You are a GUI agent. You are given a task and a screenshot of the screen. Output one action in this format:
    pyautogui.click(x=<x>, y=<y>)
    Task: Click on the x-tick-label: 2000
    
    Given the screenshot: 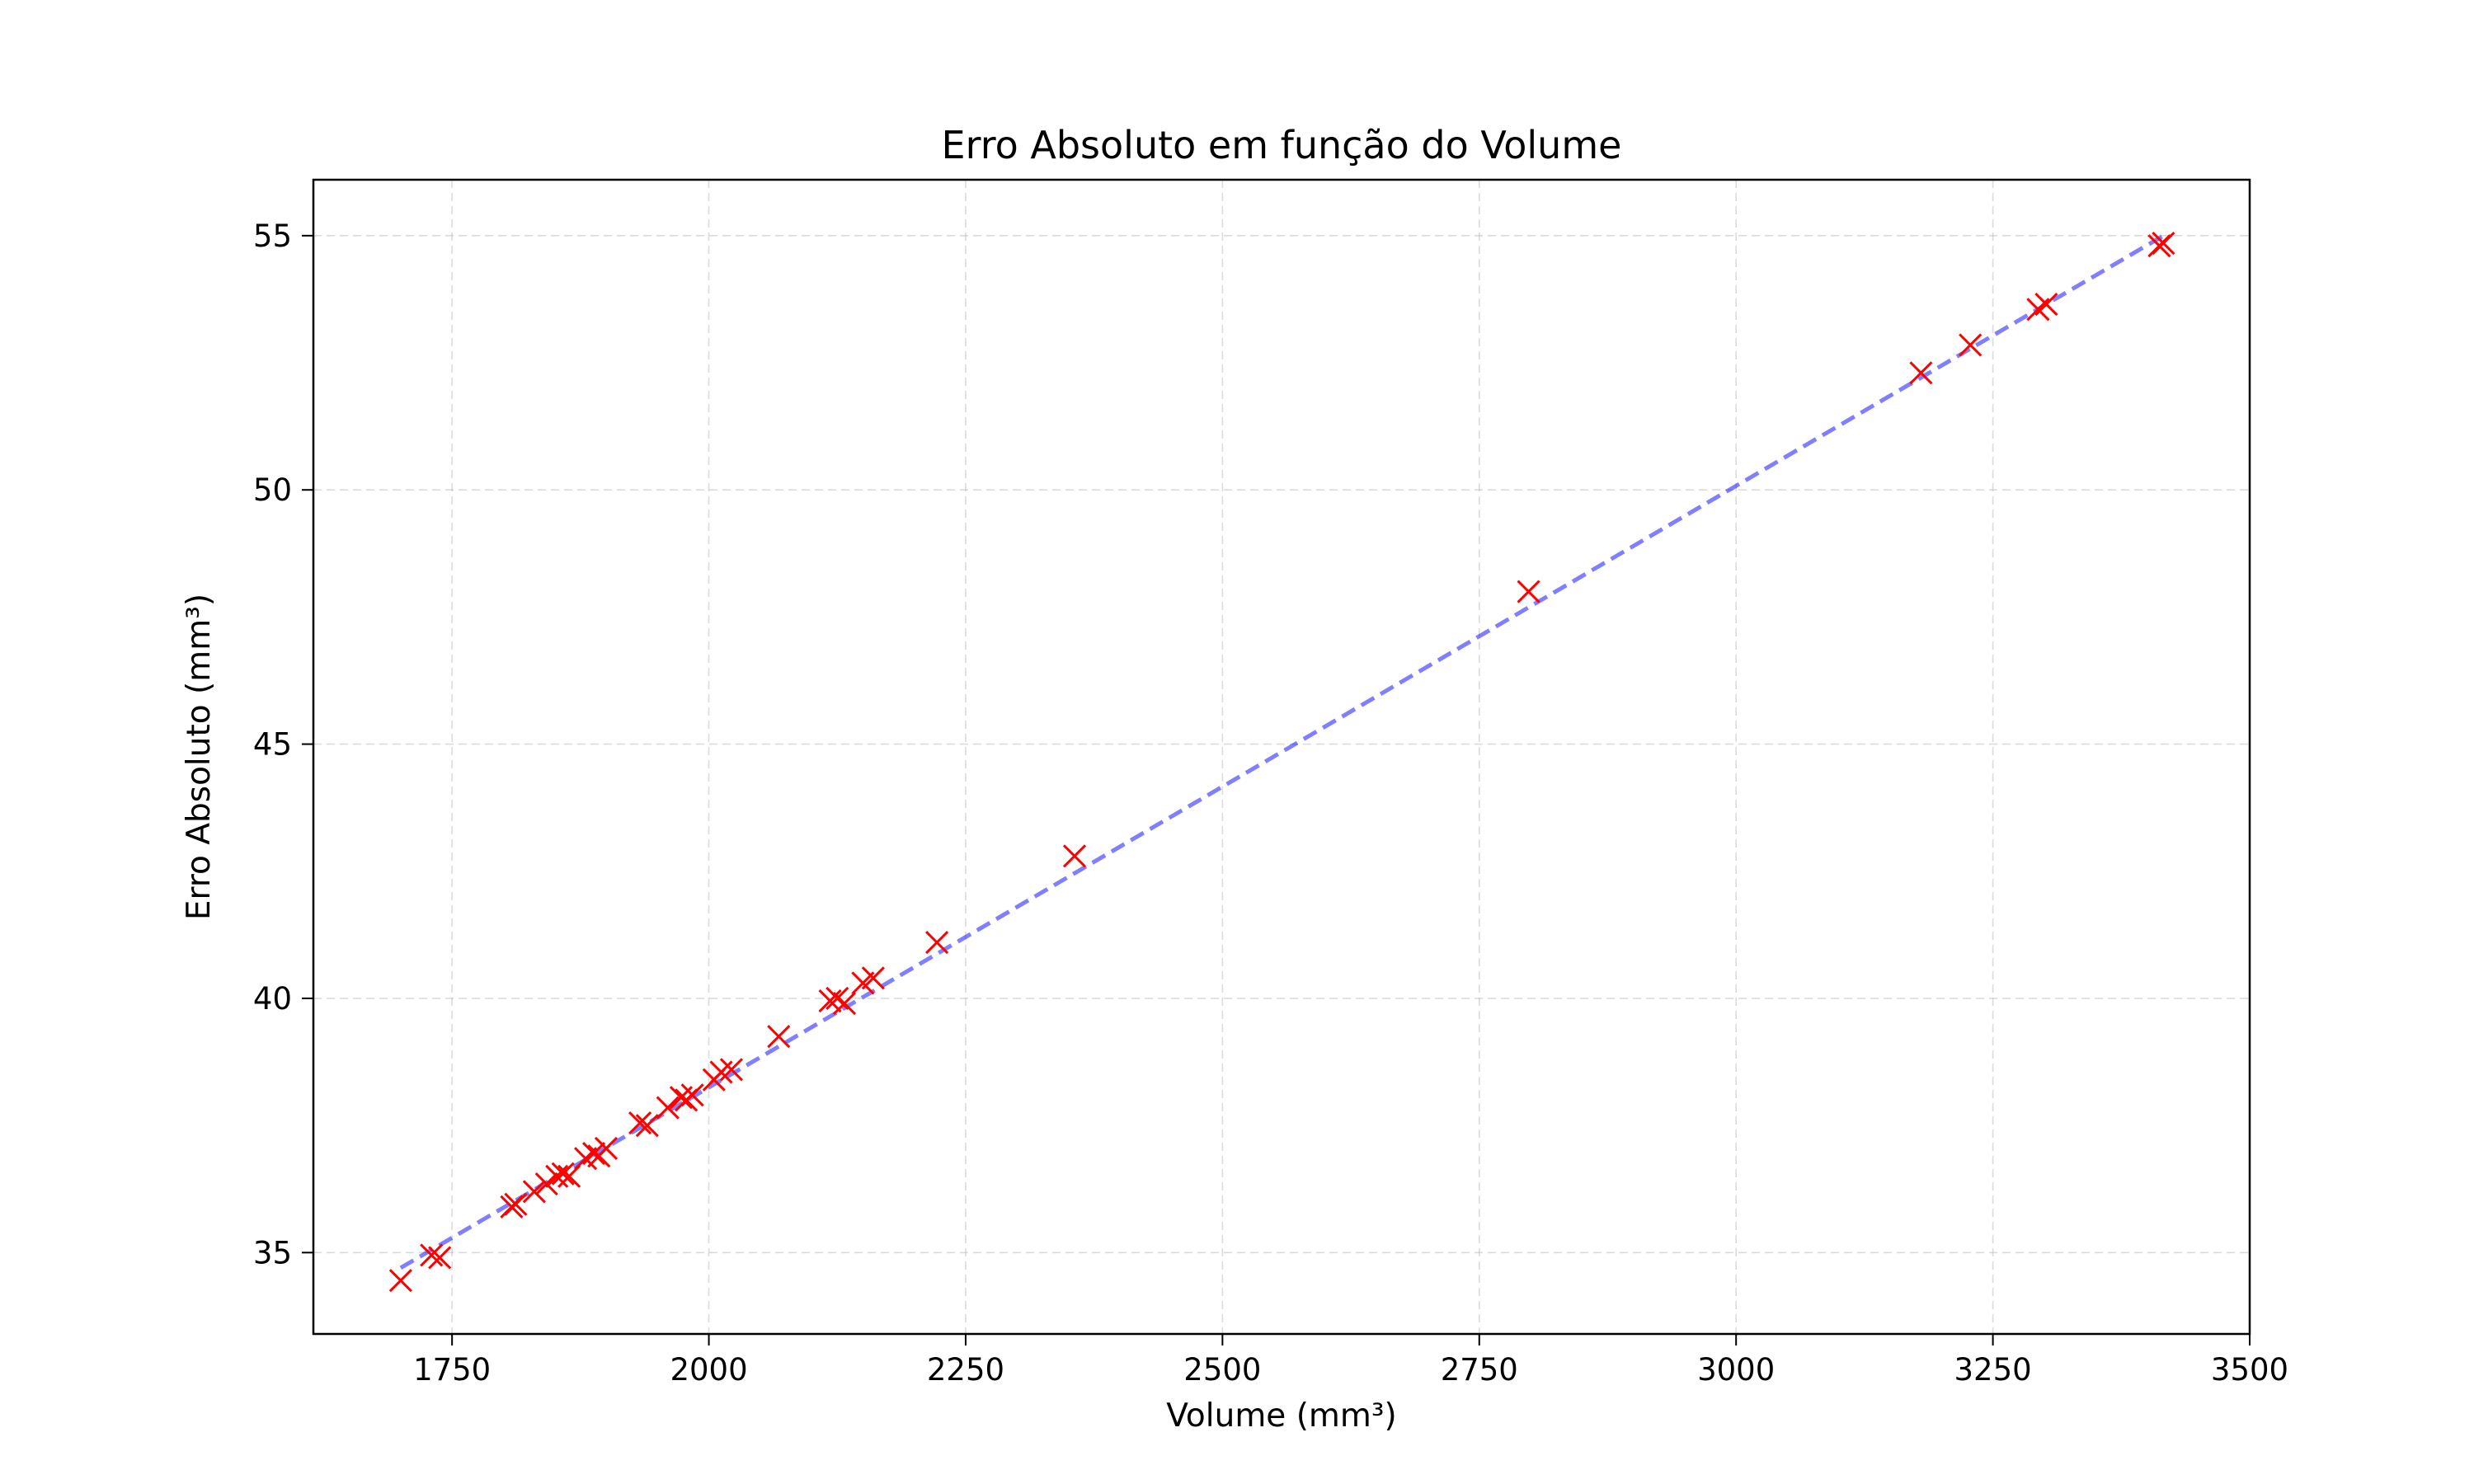 What is the action you would take?
    pyautogui.click(x=708, y=1370)
    